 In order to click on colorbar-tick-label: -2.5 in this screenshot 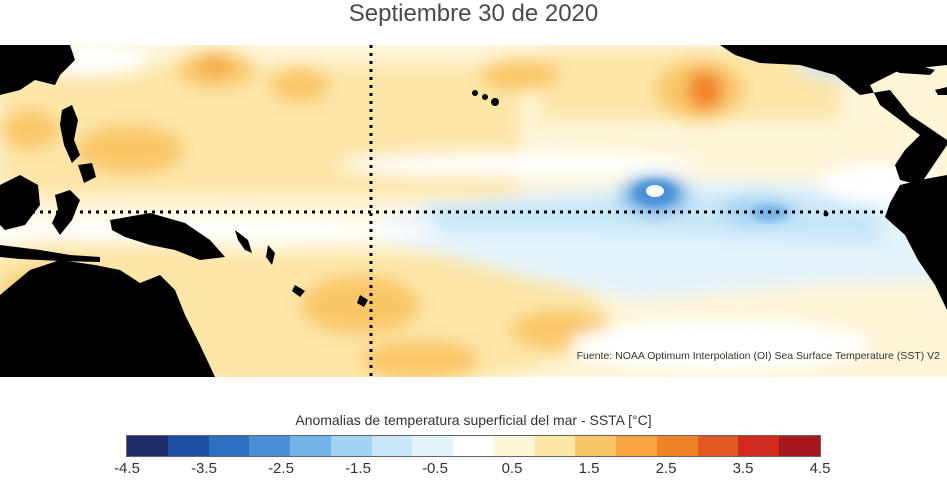, I will do `click(281, 468)`.